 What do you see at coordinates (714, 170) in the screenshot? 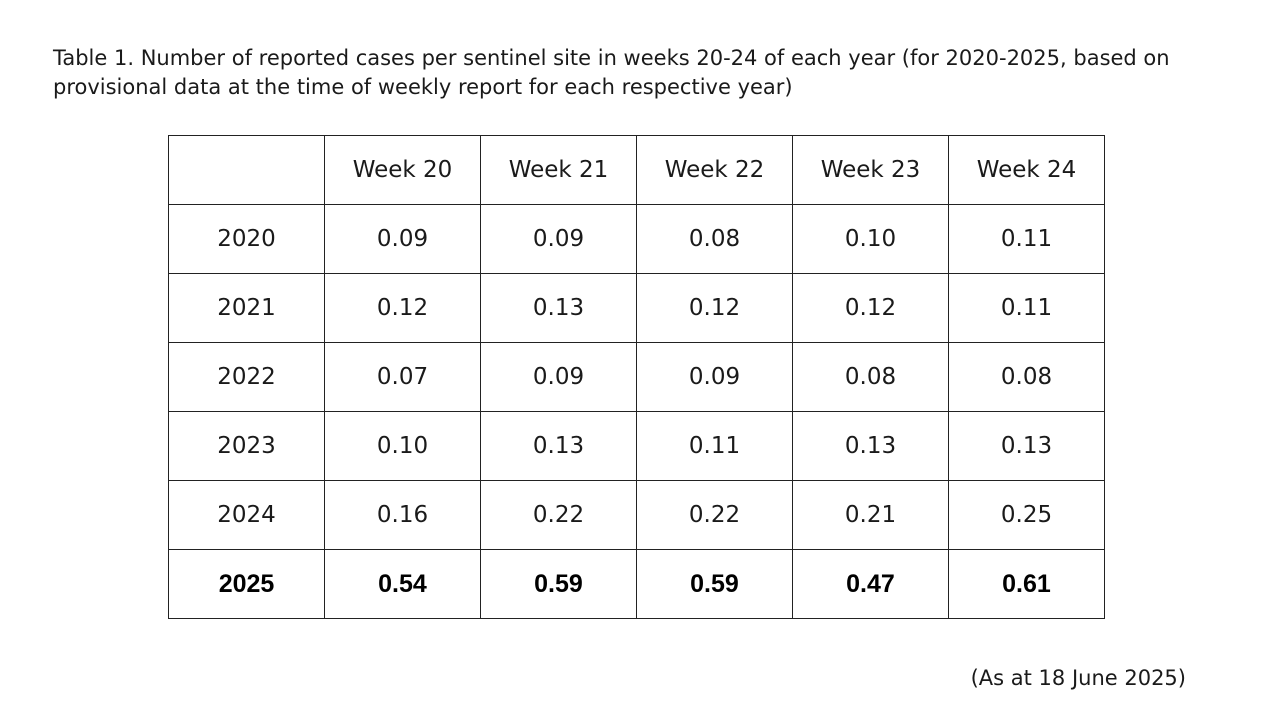
I see `column-header: Week 22` at bounding box center [714, 170].